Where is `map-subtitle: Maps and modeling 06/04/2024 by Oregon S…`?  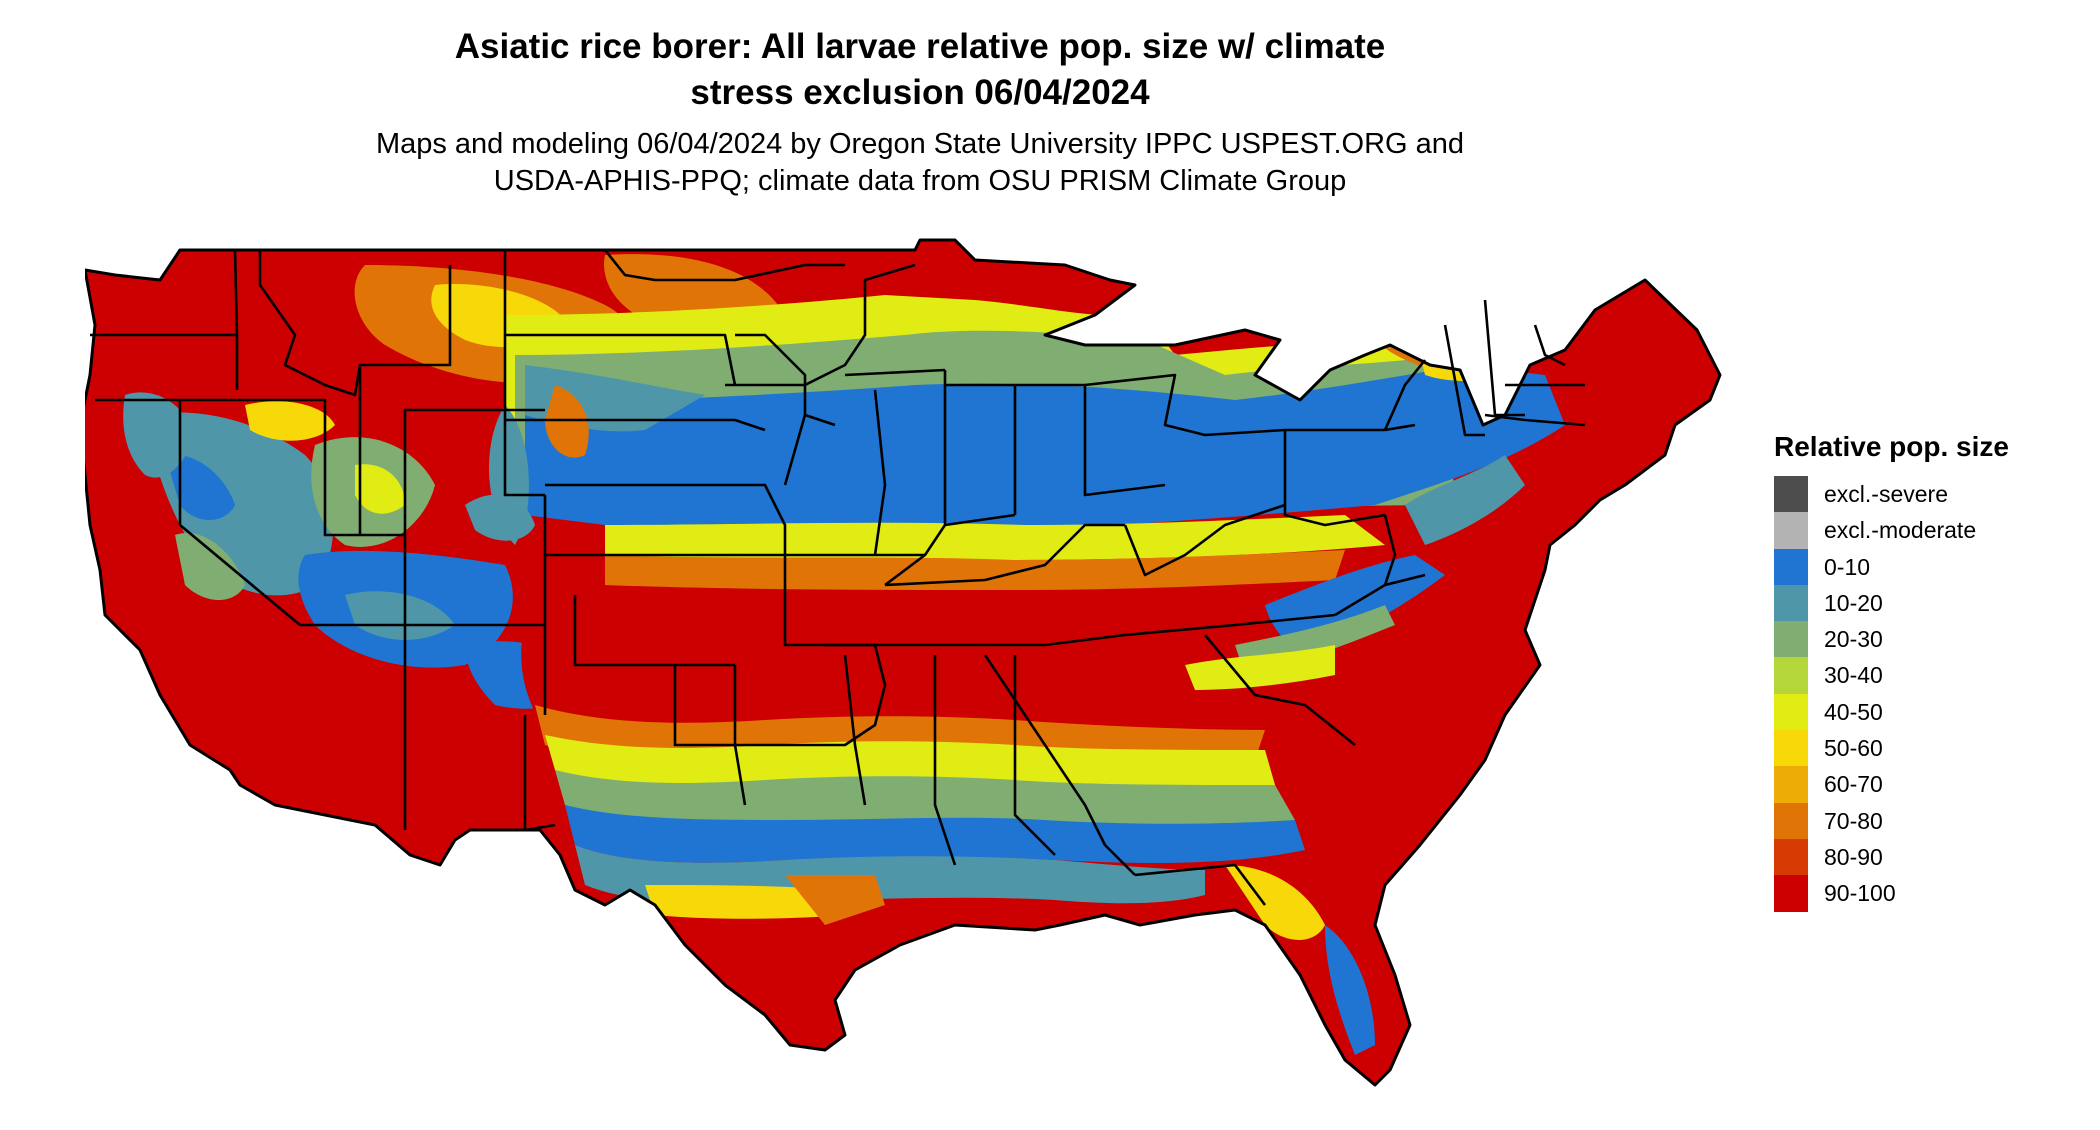
map-subtitle: Maps and modeling 06/04/2024 by Oregon S… is located at coordinates (920, 163).